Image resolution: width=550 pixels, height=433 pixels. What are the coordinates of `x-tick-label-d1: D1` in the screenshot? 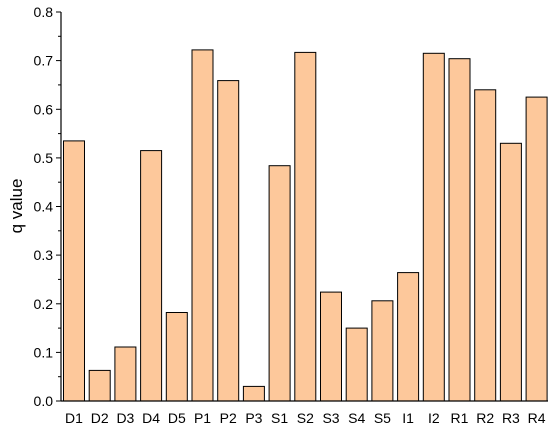 It's located at (74, 418).